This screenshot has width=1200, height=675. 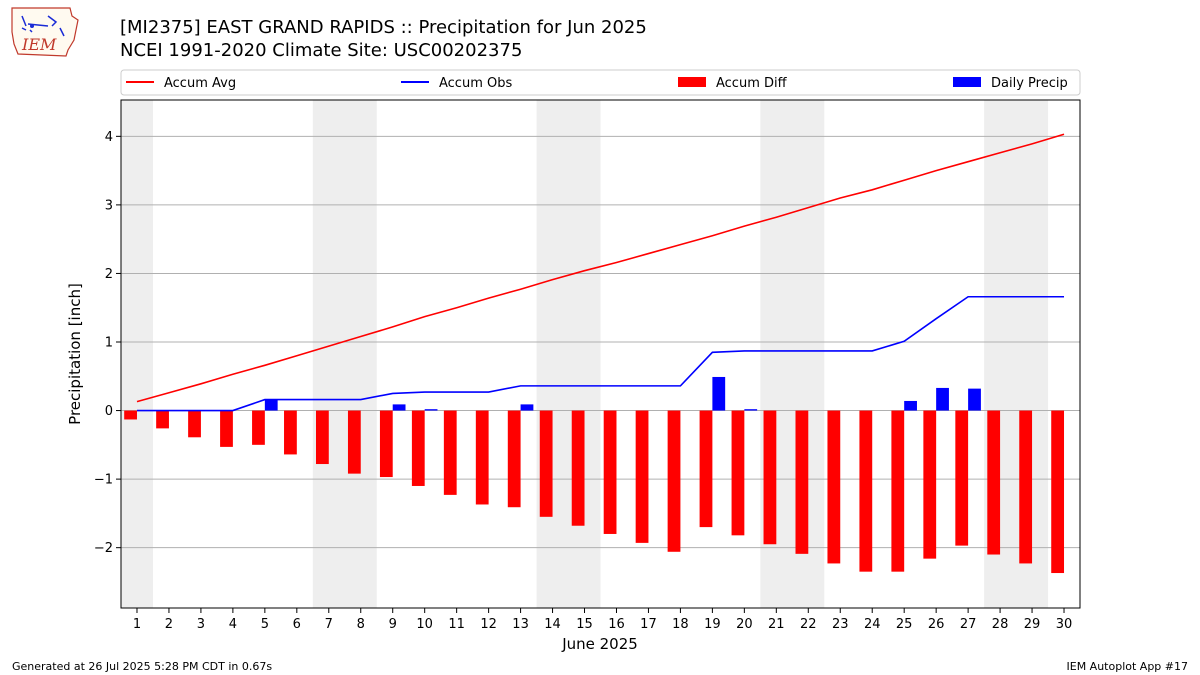 What do you see at coordinates (680, 624) in the screenshot?
I see `x-tick-label: 18` at bounding box center [680, 624].